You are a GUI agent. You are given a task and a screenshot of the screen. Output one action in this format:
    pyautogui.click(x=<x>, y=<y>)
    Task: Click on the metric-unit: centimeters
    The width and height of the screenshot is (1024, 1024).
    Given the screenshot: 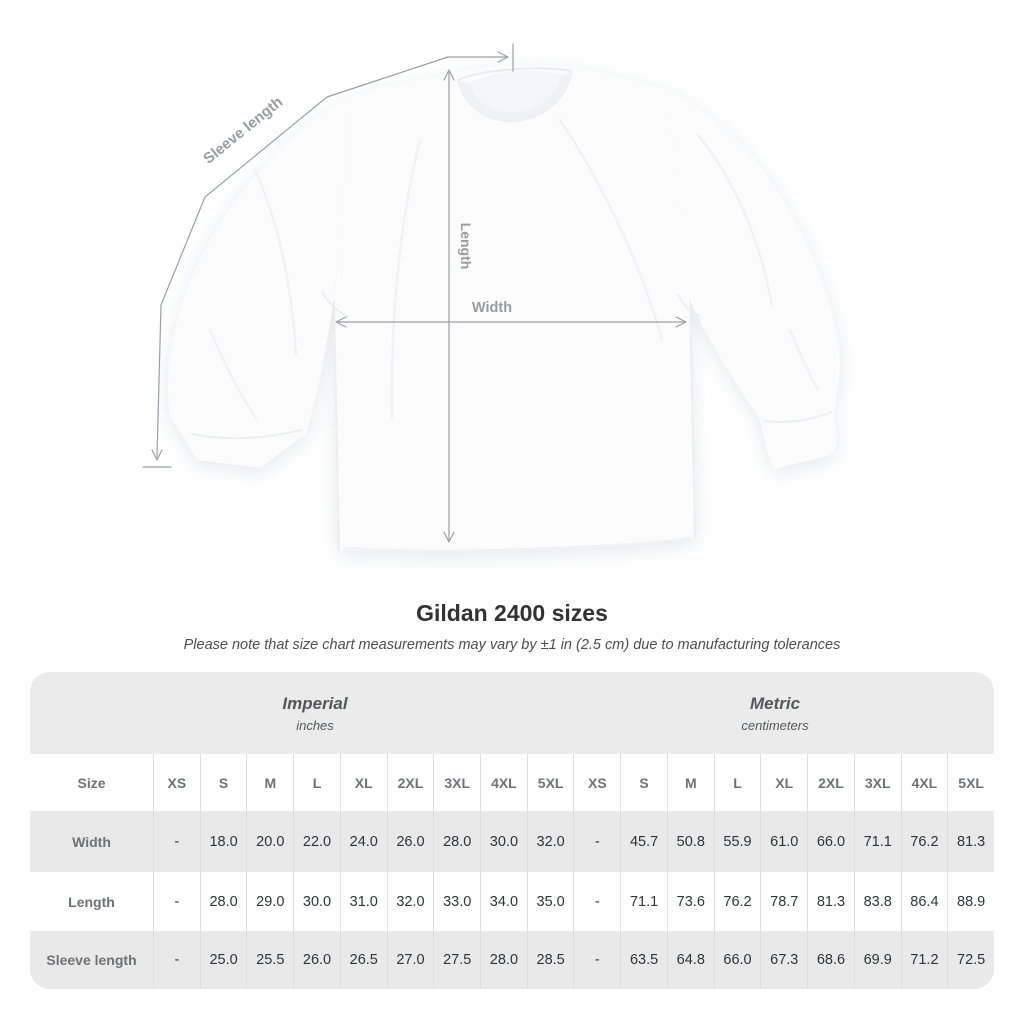 What is the action you would take?
    pyautogui.click(x=775, y=725)
    